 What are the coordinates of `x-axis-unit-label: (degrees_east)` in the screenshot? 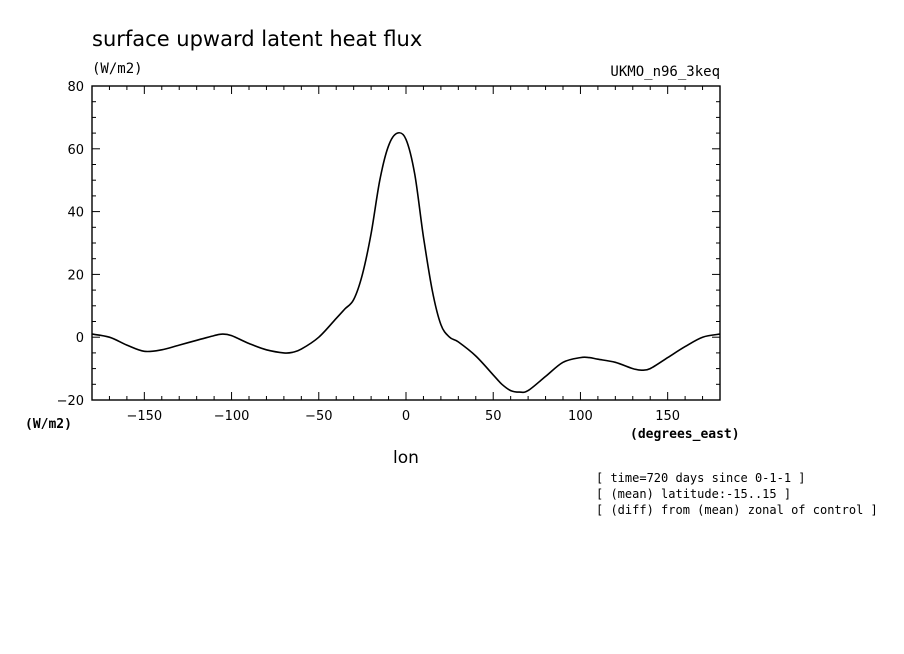 It's located at (685, 434).